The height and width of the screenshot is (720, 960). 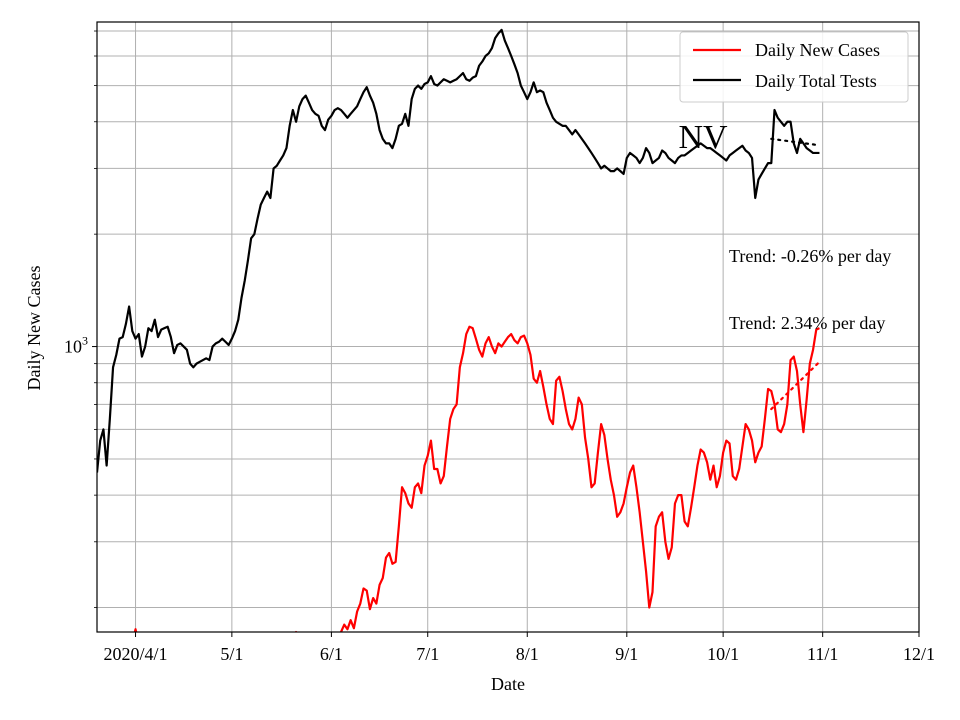 I want to click on x-tick-label: 5/1, so click(x=231, y=654).